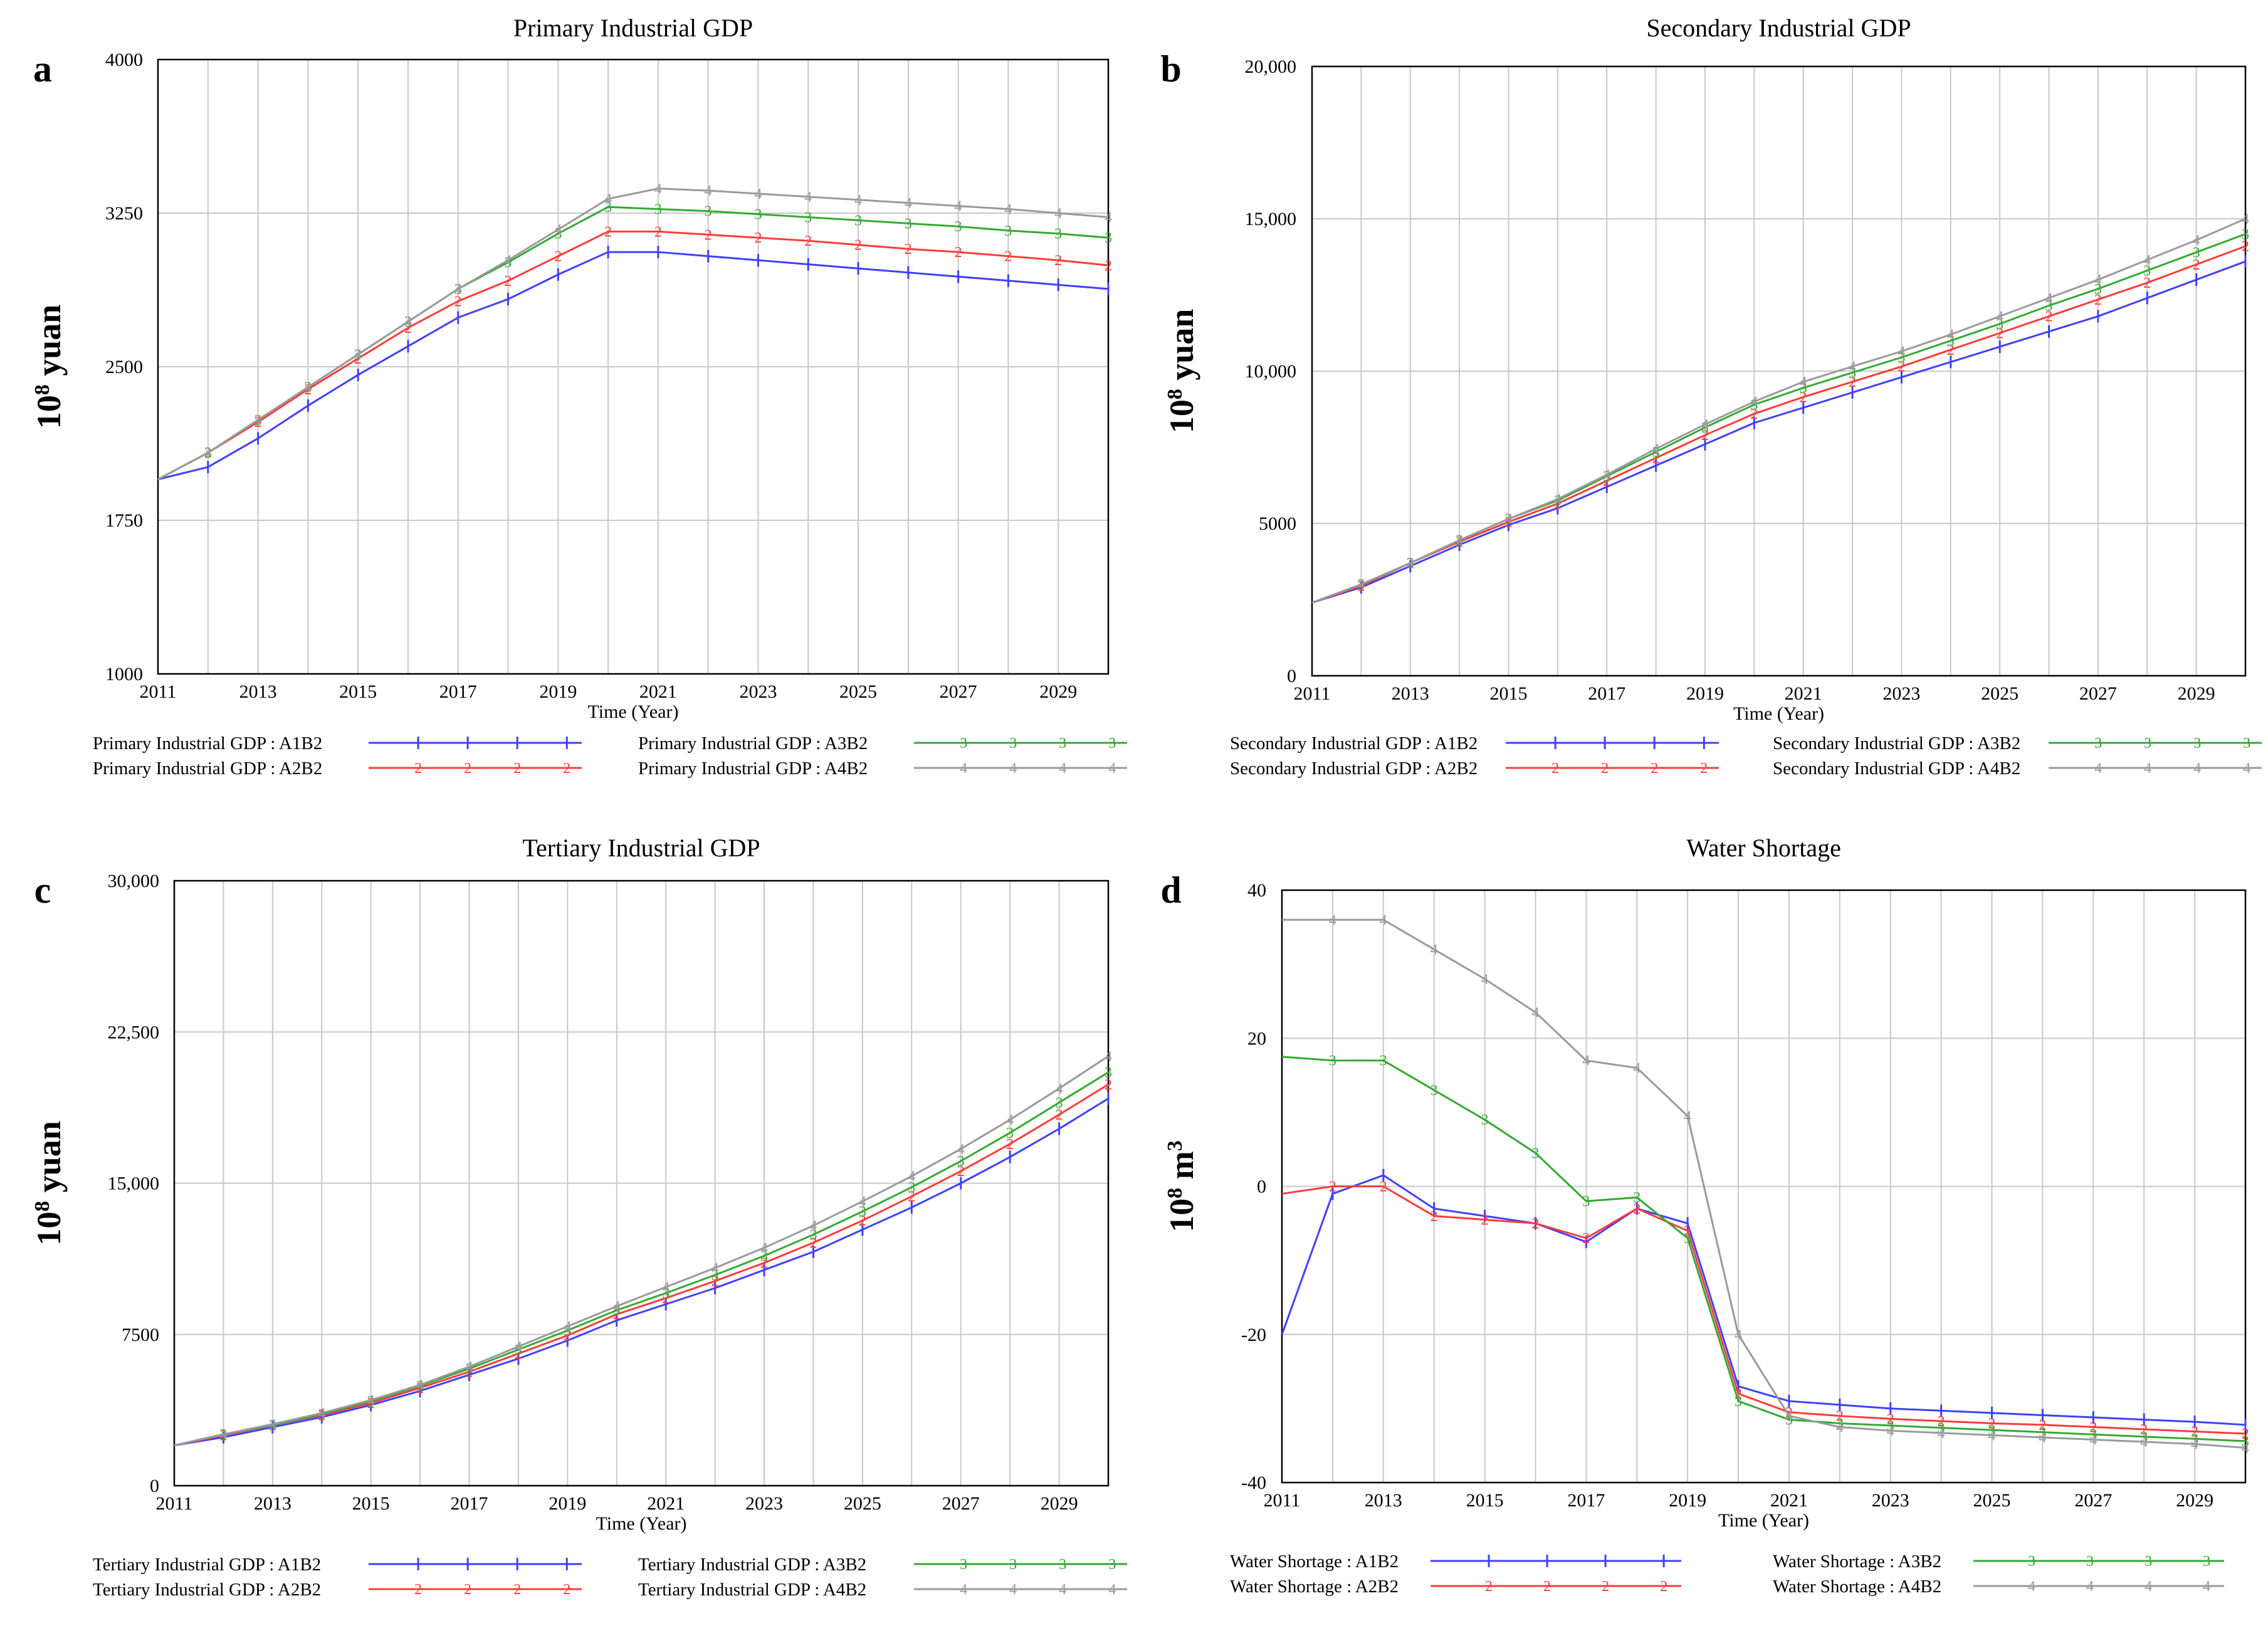 The height and width of the screenshot is (1628, 2268). Describe the element at coordinates (207, 769) in the screenshot. I see `legend-label: Primary Industrial GDP : A2B2` at that location.